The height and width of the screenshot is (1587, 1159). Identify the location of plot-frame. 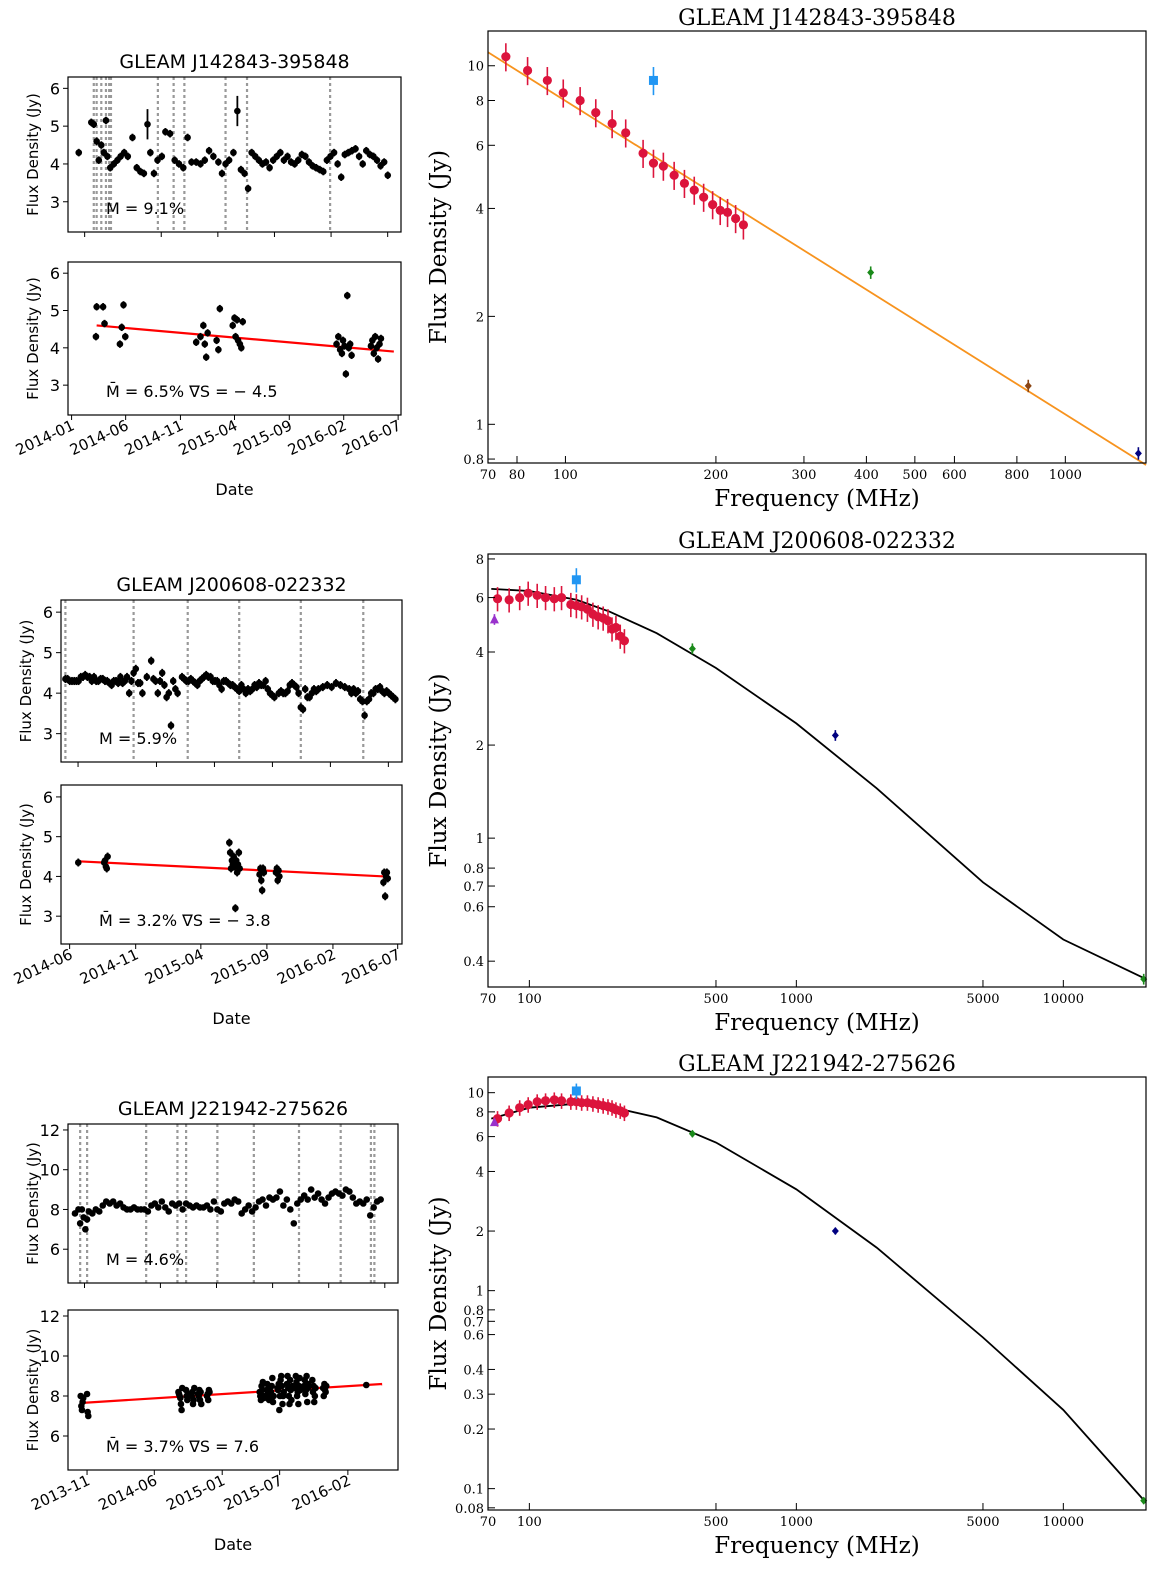
(231, 681).